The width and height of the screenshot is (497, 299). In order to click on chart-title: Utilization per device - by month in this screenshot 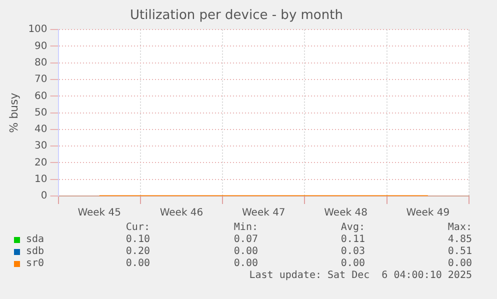, I will do `click(236, 16)`.